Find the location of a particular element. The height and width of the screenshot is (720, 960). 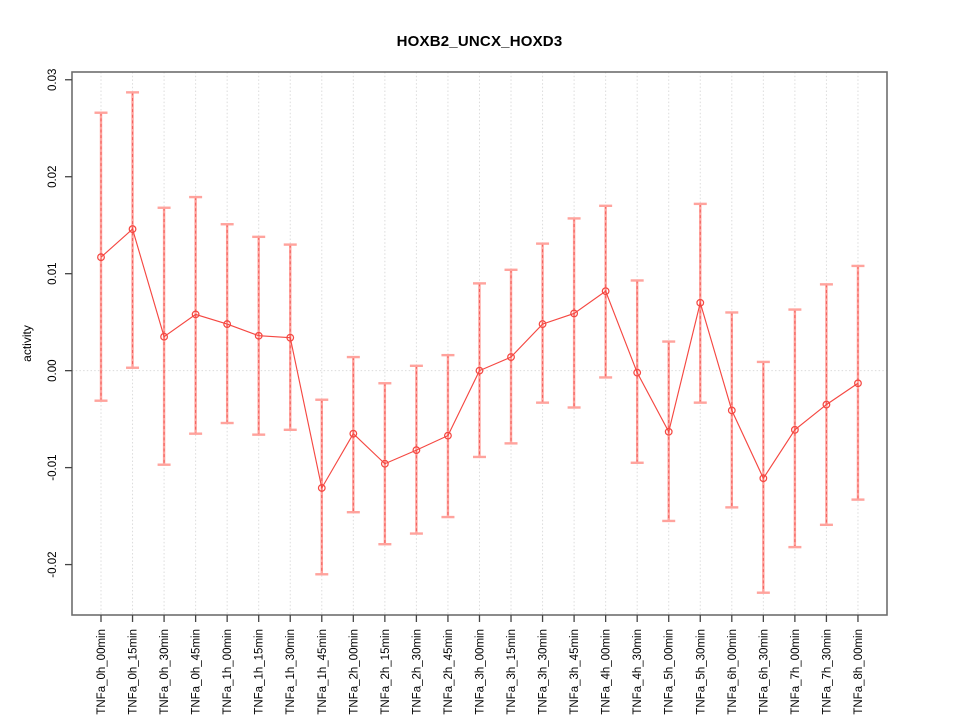

x-tick-label: TNFa_6h_00min is located at coordinates (733, 672).